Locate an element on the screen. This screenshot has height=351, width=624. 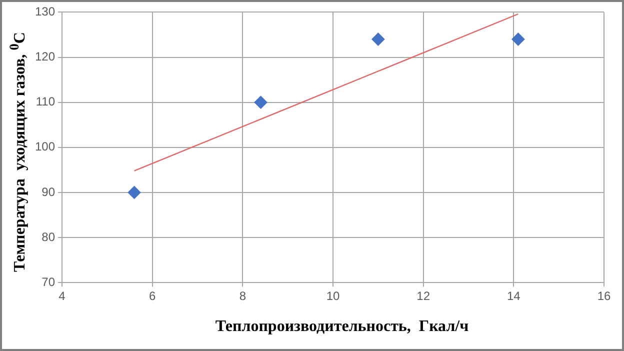
x-tick-label: 12 is located at coordinates (423, 296).